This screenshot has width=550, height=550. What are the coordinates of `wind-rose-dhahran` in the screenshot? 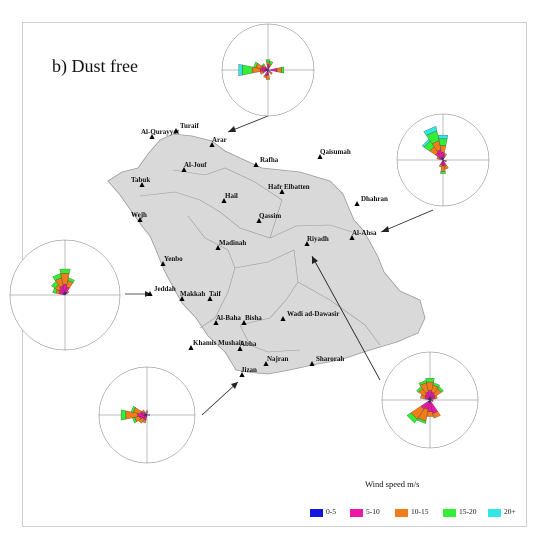 It's located at (443, 160).